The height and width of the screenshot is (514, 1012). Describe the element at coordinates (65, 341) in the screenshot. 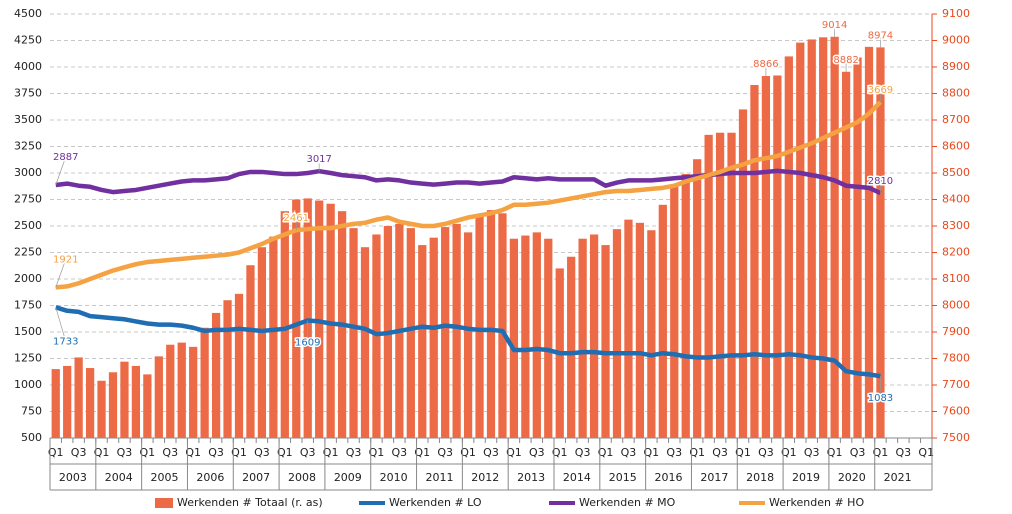

I see `data-label: 1733` at that location.